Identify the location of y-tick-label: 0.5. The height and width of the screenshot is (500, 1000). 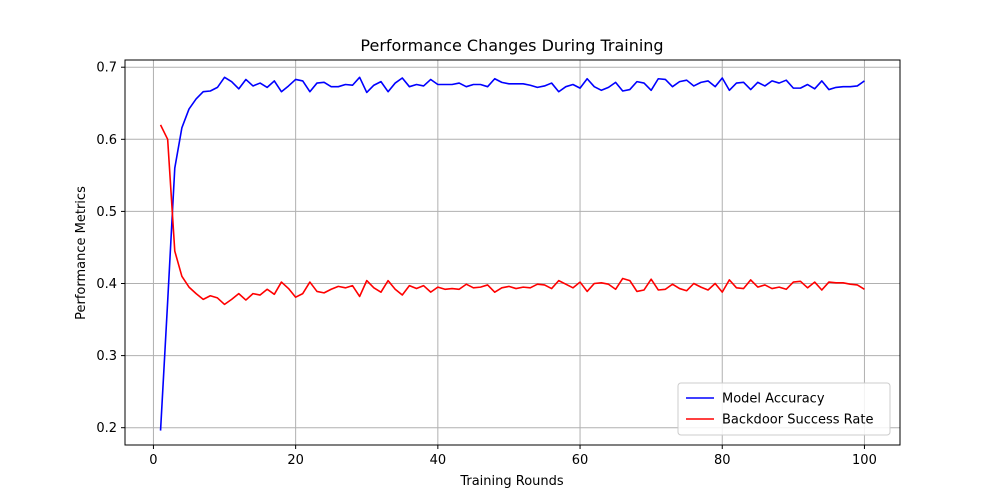
(106, 212).